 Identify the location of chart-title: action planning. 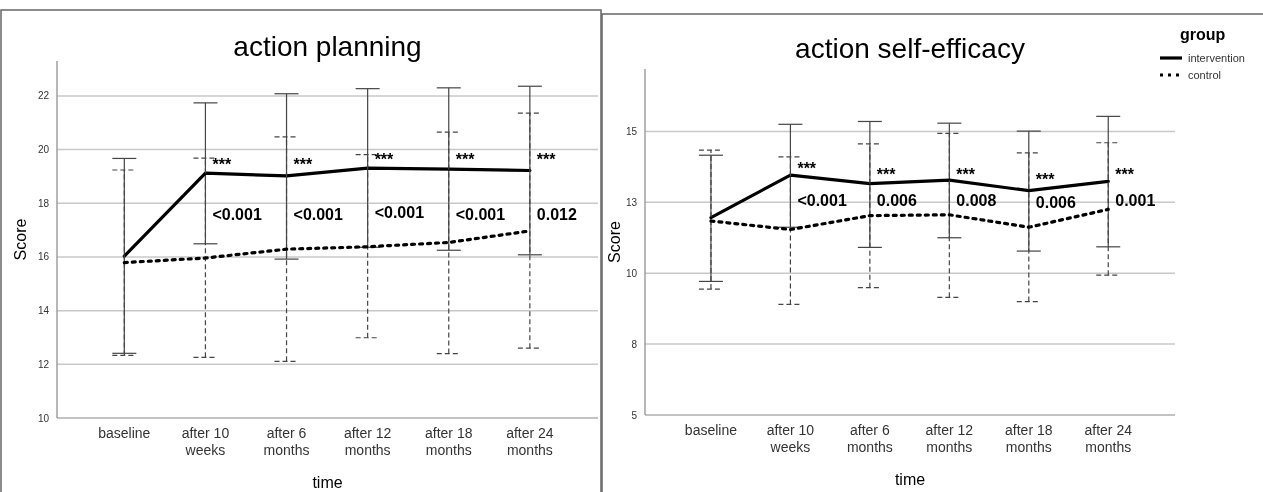
(327, 46).